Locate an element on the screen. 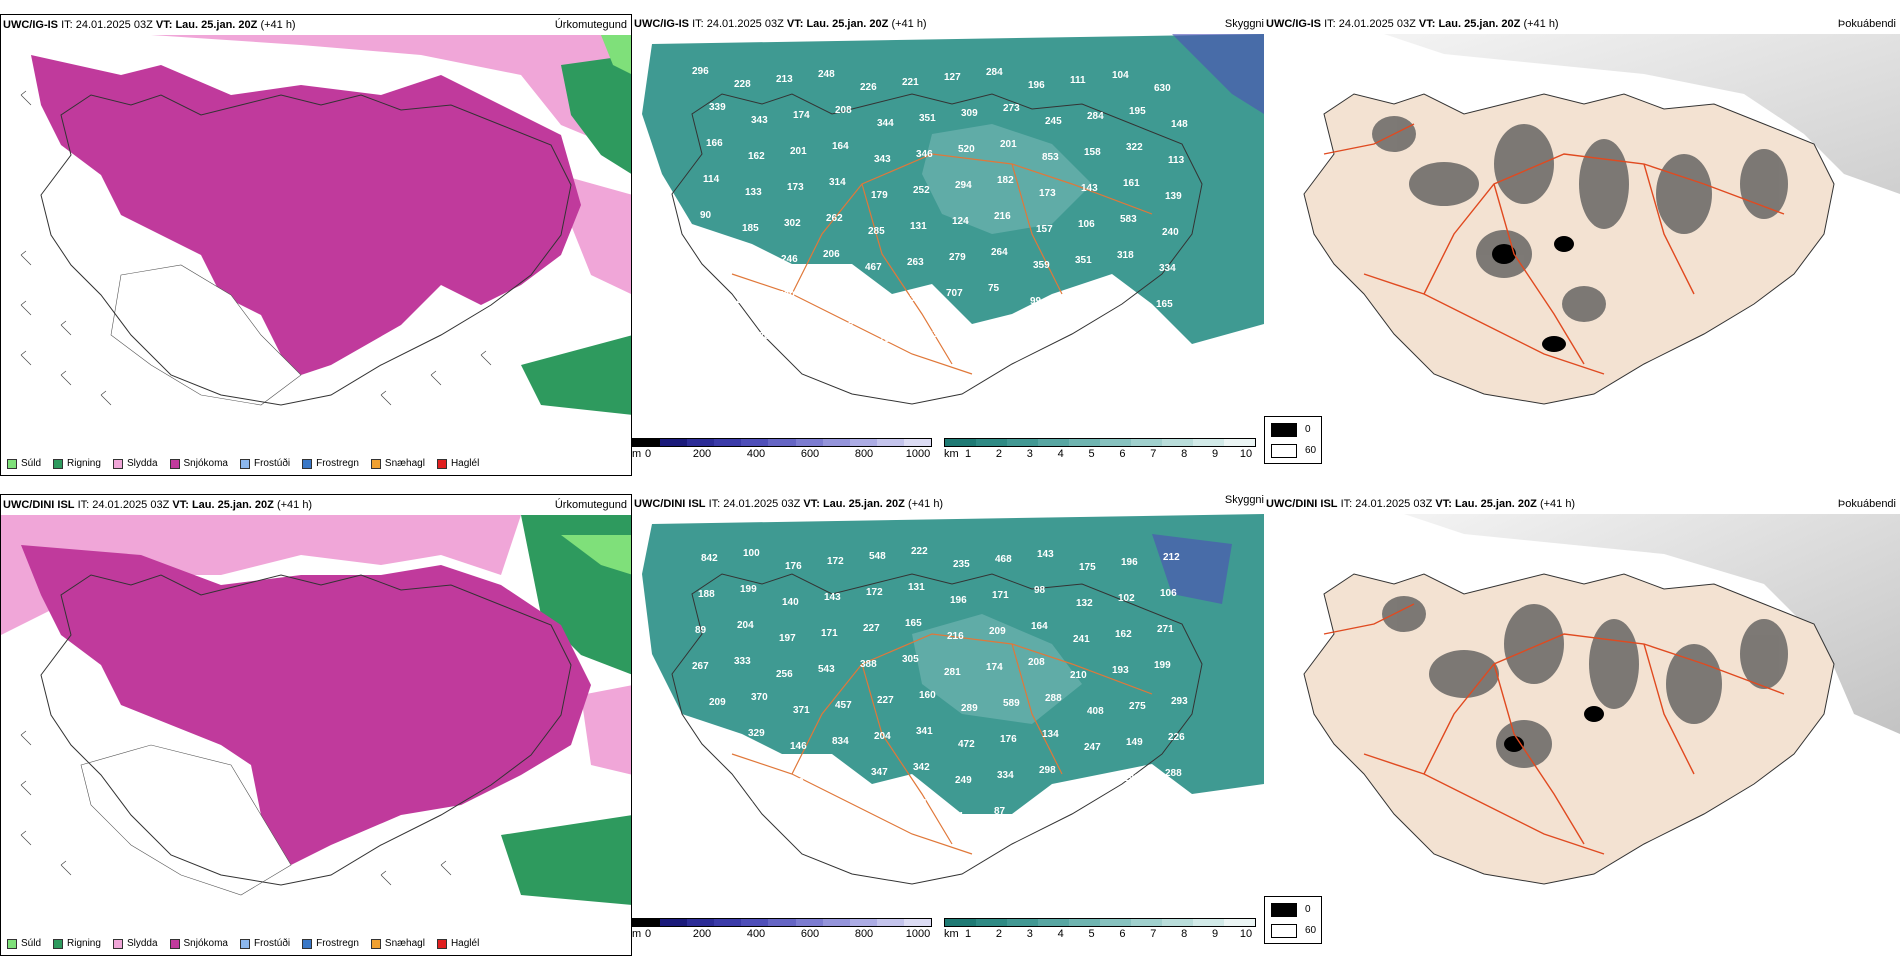  legend-label: Frostúði is located at coordinates (272, 943).